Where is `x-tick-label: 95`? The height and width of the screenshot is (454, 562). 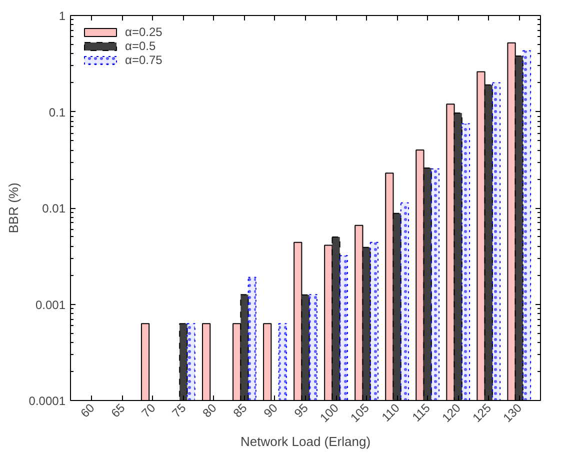
x-tick-label: 95 is located at coordinates (301, 410).